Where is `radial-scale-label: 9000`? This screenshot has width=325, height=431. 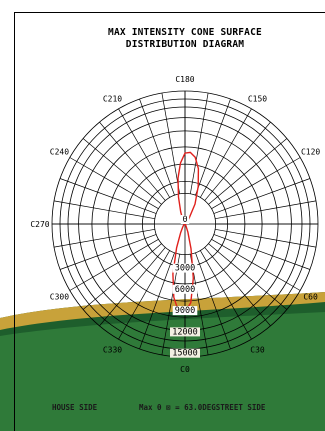
radial-scale-label: 9000 is located at coordinates (185, 311).